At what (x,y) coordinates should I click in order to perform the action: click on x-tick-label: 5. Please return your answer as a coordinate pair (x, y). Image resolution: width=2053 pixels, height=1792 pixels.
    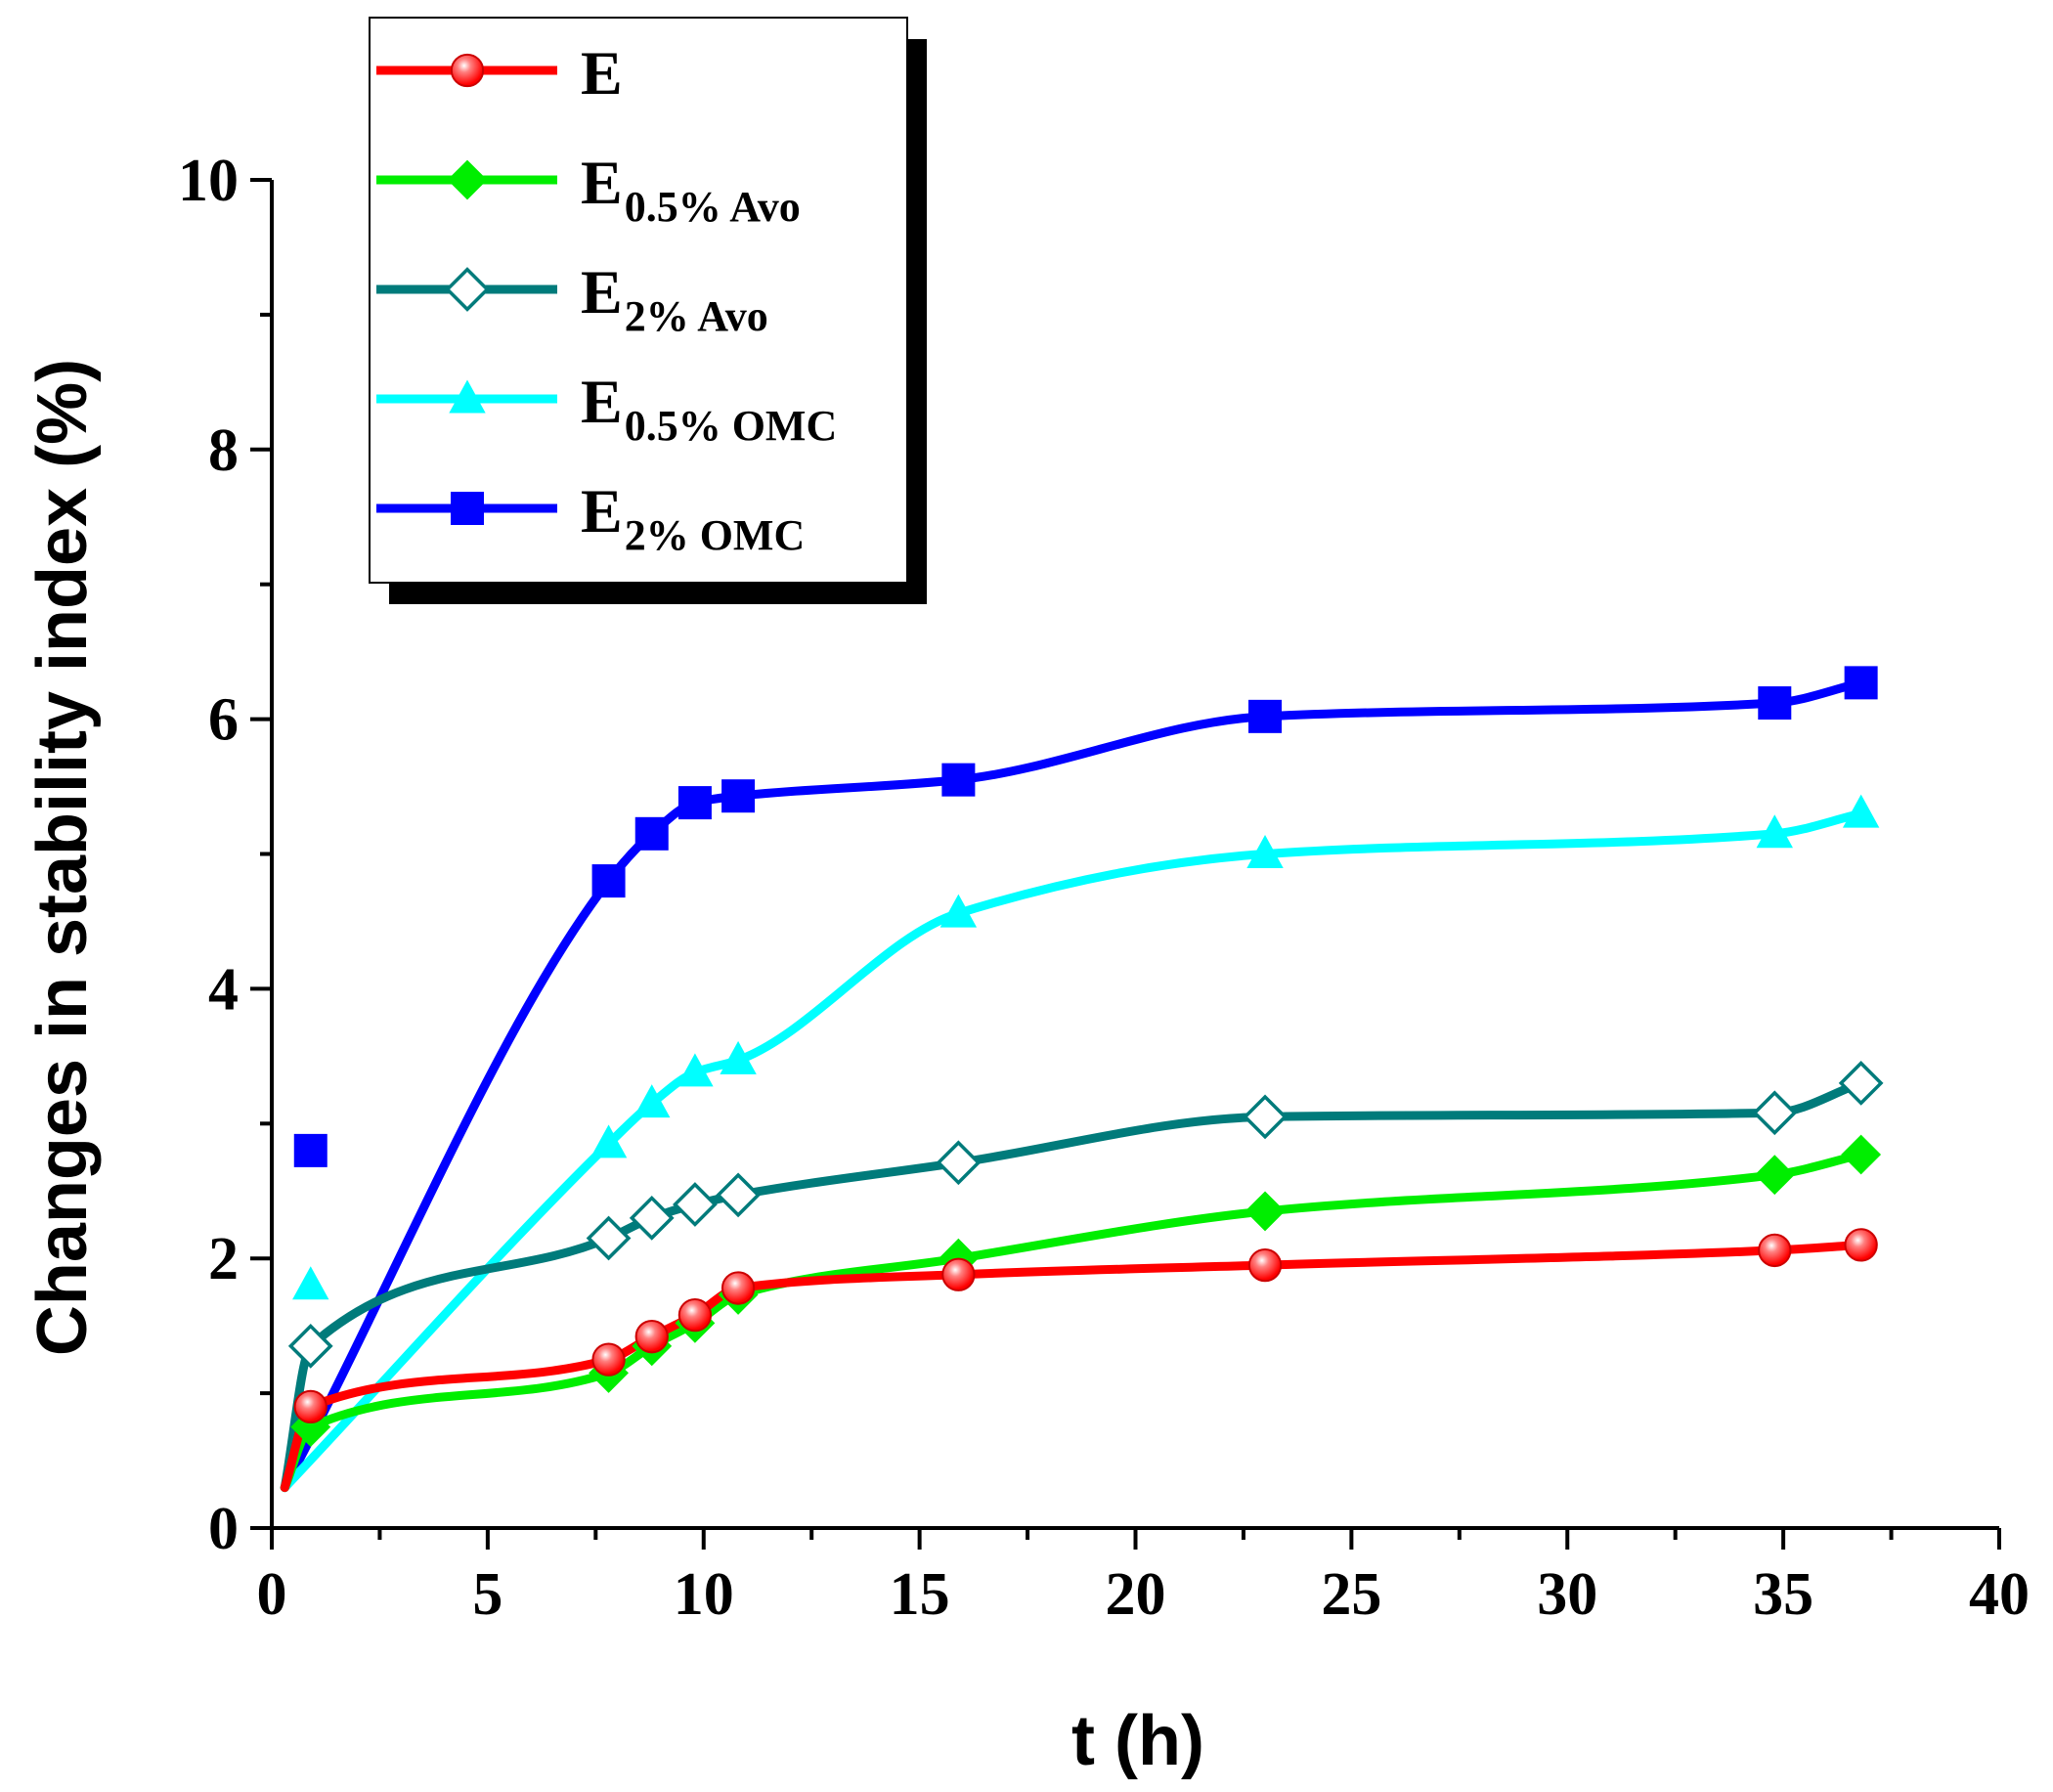
    Looking at the image, I should click on (487, 1594).